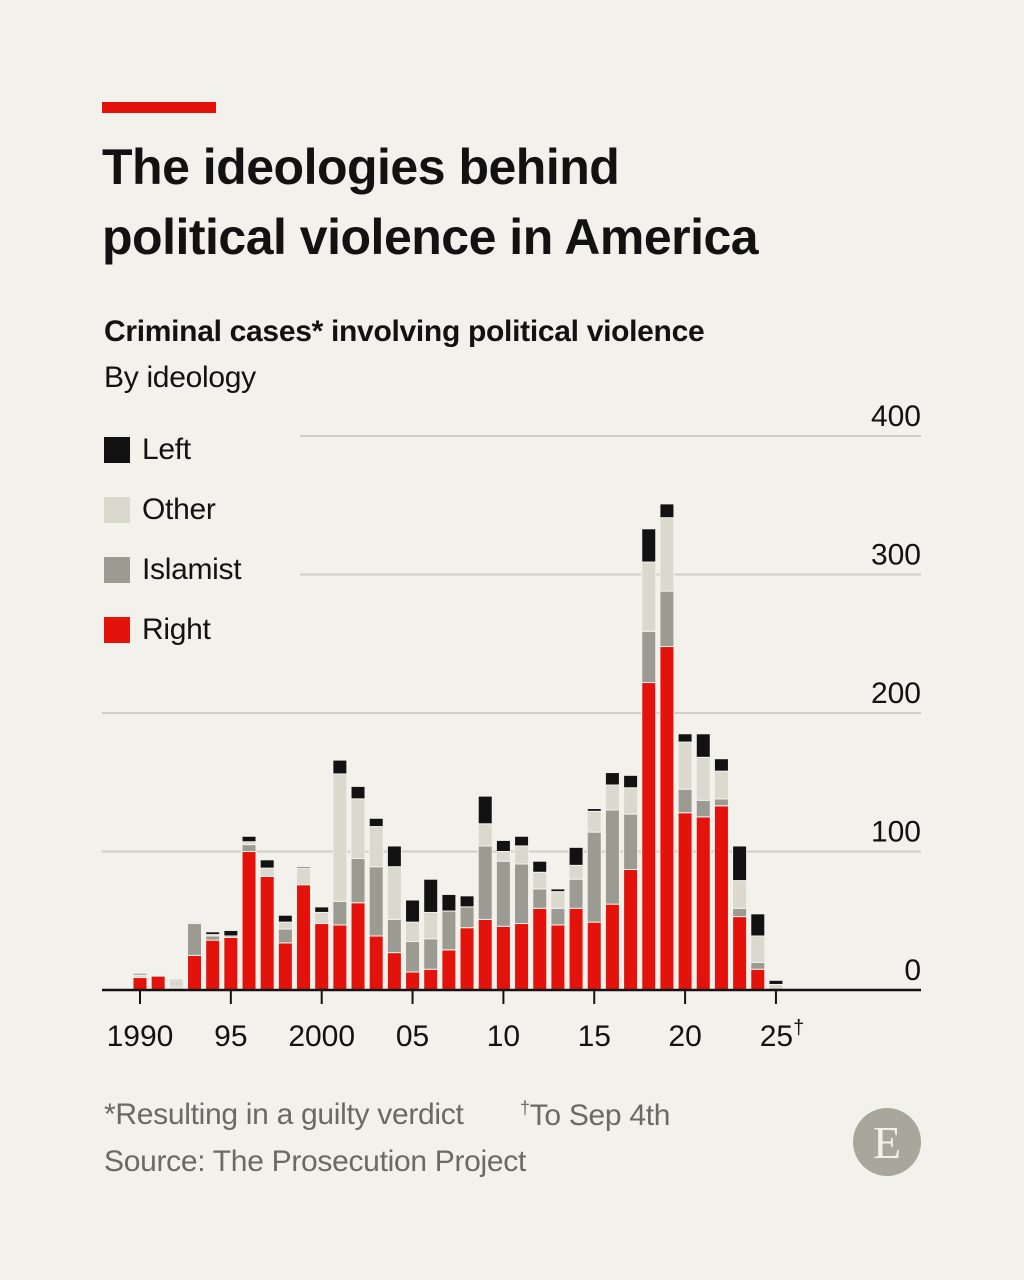 The width and height of the screenshot is (1024, 1280). What do you see at coordinates (158, 983) in the screenshot?
I see `bar-1991-right` at bounding box center [158, 983].